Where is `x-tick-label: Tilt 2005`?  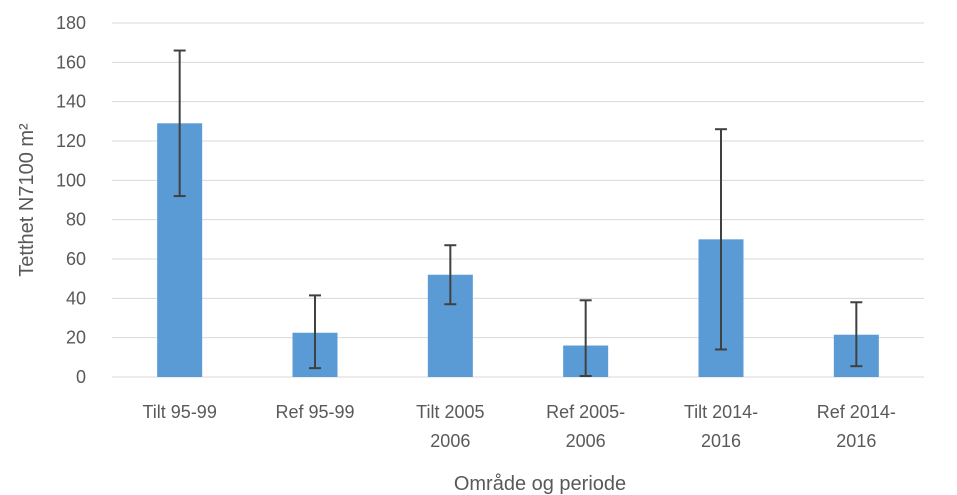
x-tick-label: Tilt 2005 is located at coordinates (450, 412).